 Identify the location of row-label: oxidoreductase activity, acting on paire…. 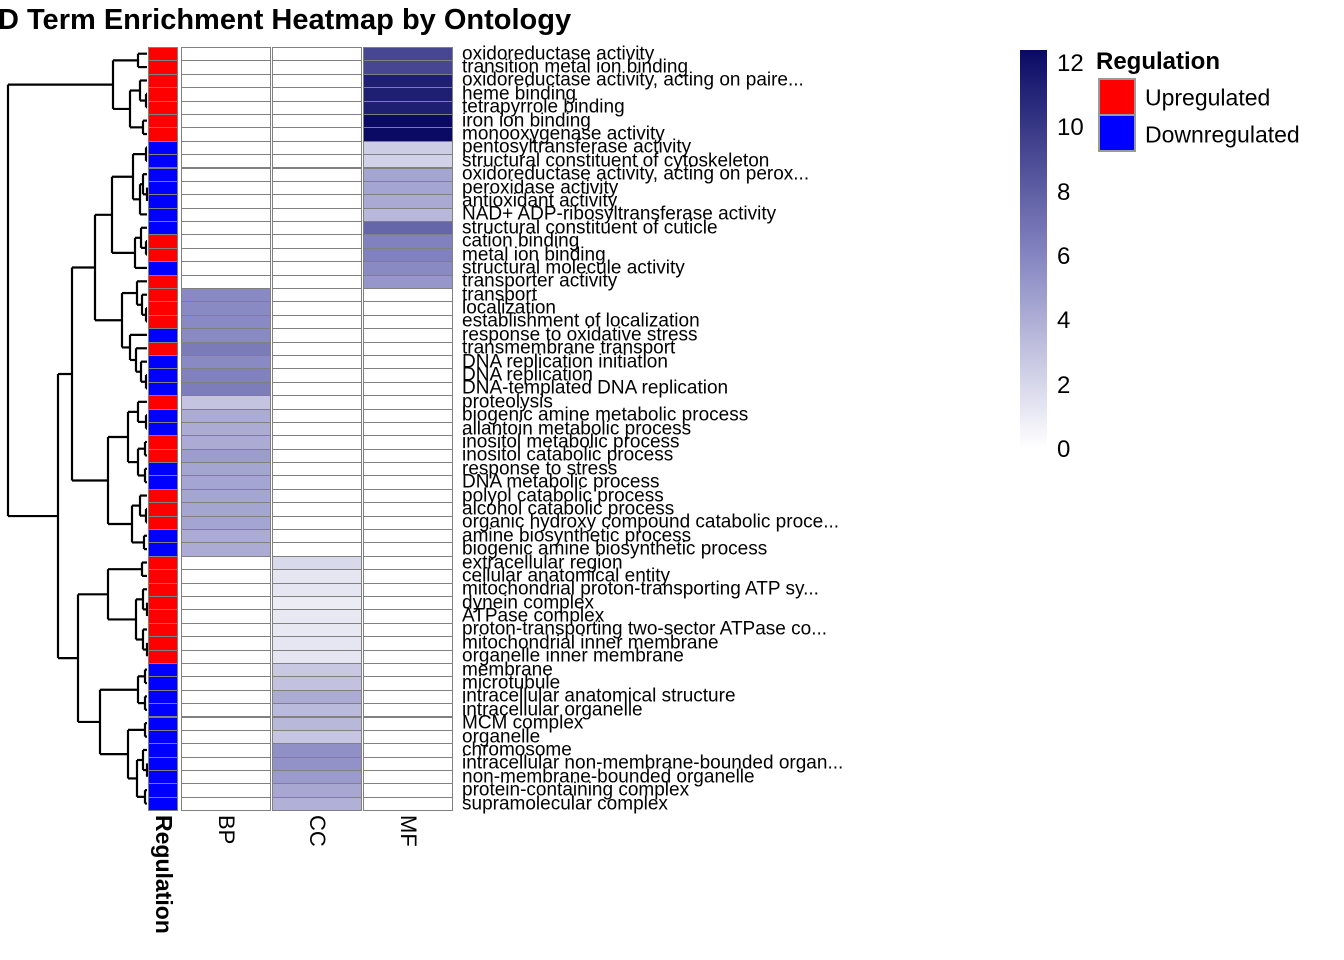
(633, 80).